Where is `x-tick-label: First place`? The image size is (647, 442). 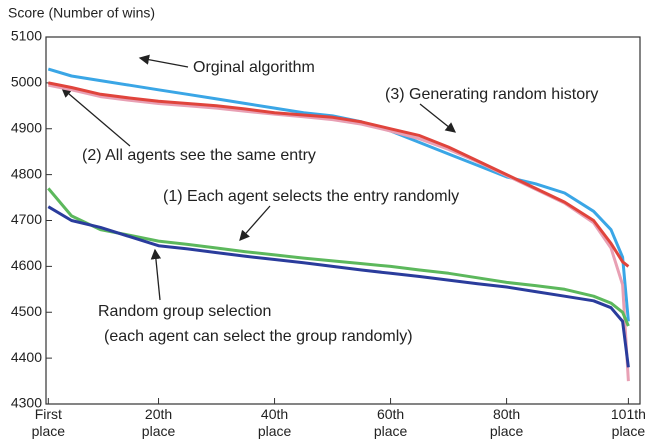
x-tick-label: First place is located at coordinates (49, 422).